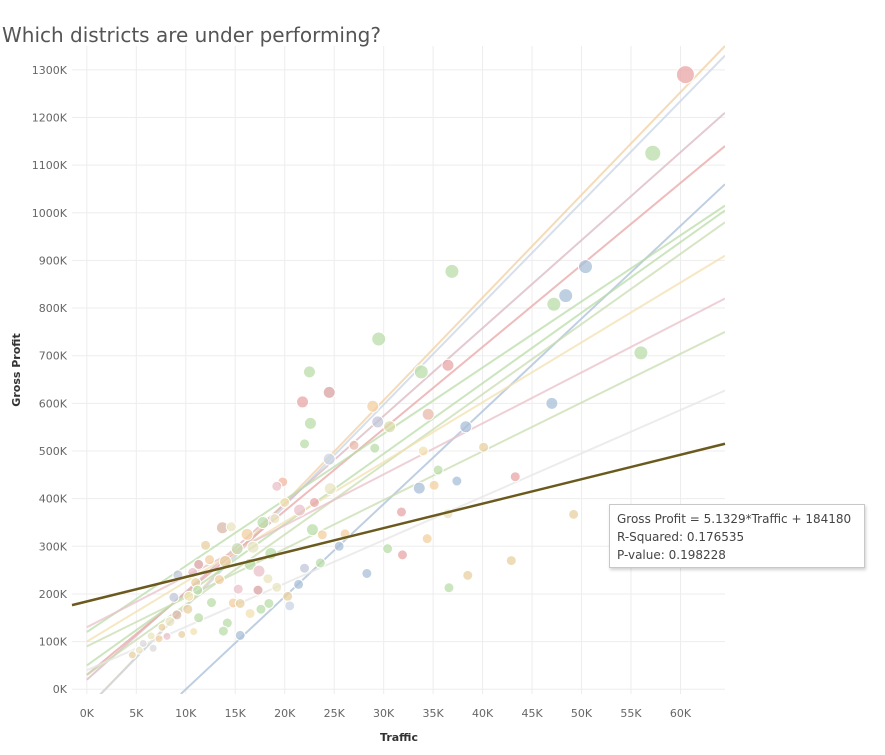  Describe the element at coordinates (53, 451) in the screenshot. I see `y-tick-label: 500K` at that location.